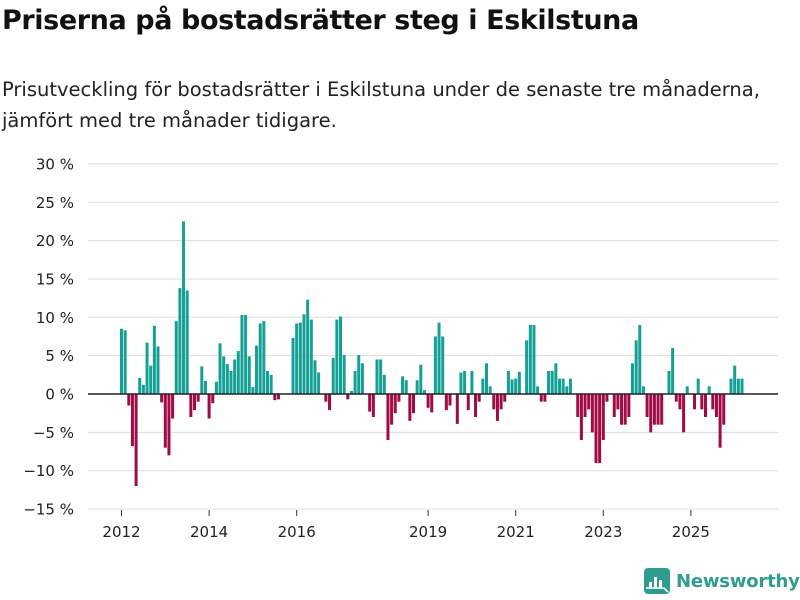 The height and width of the screenshot is (600, 800). Describe the element at coordinates (48, 510) in the screenshot. I see `y-tick-label: −15 %` at that location.